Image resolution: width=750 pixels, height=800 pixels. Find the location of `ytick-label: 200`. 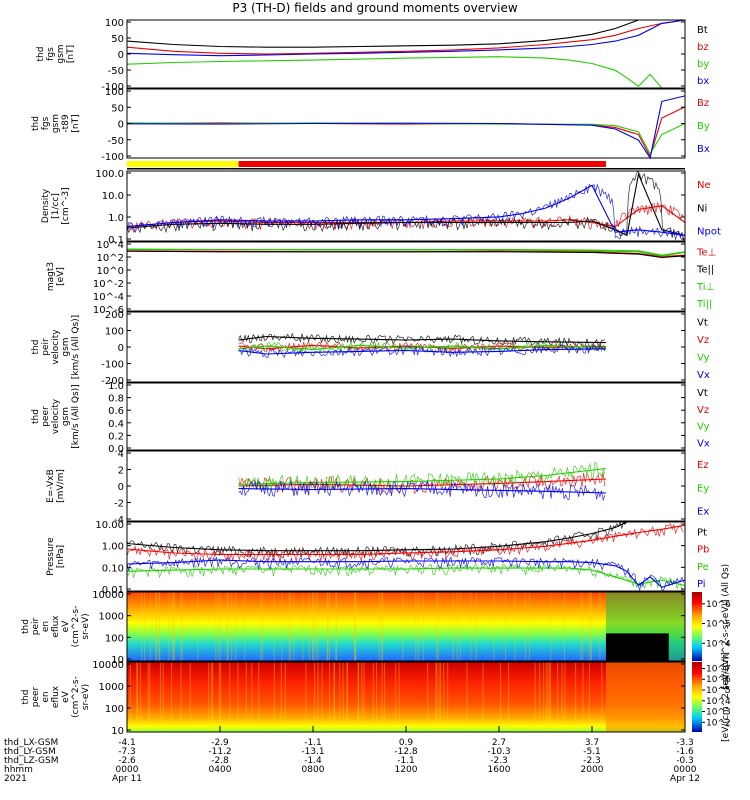

ytick-label: 200 is located at coordinates (114, 315).